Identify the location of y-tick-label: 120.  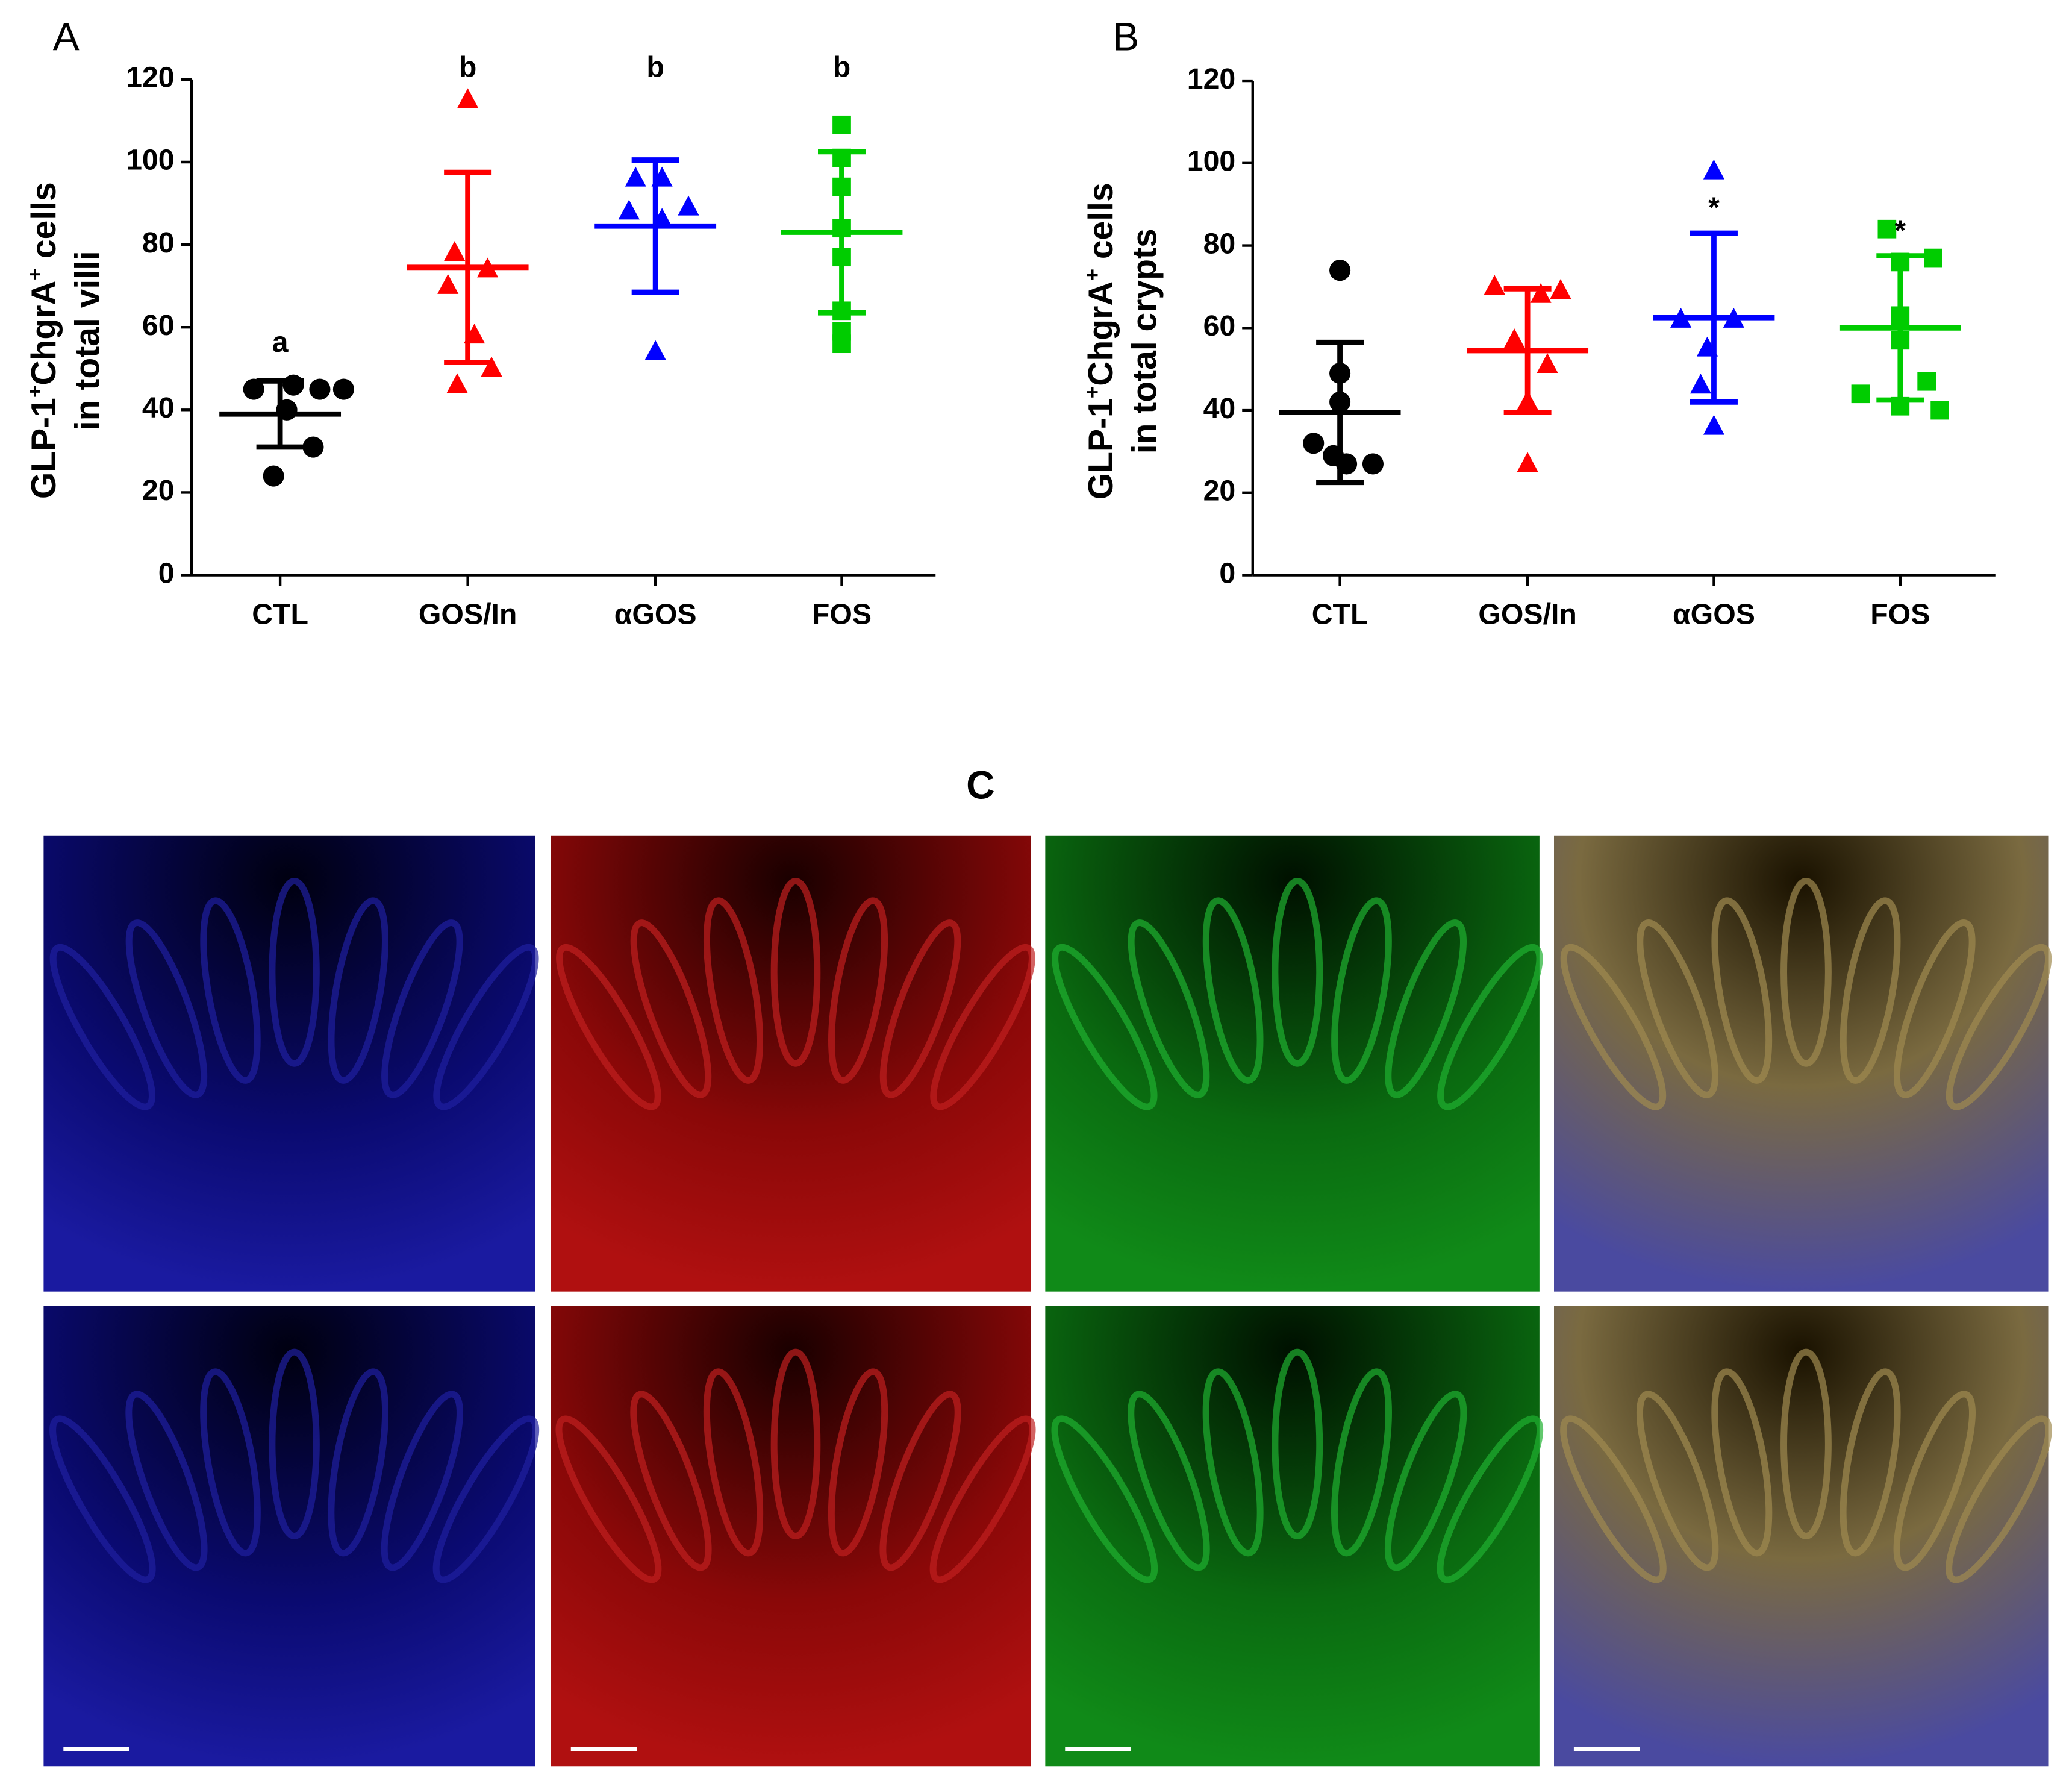
(1211, 79).